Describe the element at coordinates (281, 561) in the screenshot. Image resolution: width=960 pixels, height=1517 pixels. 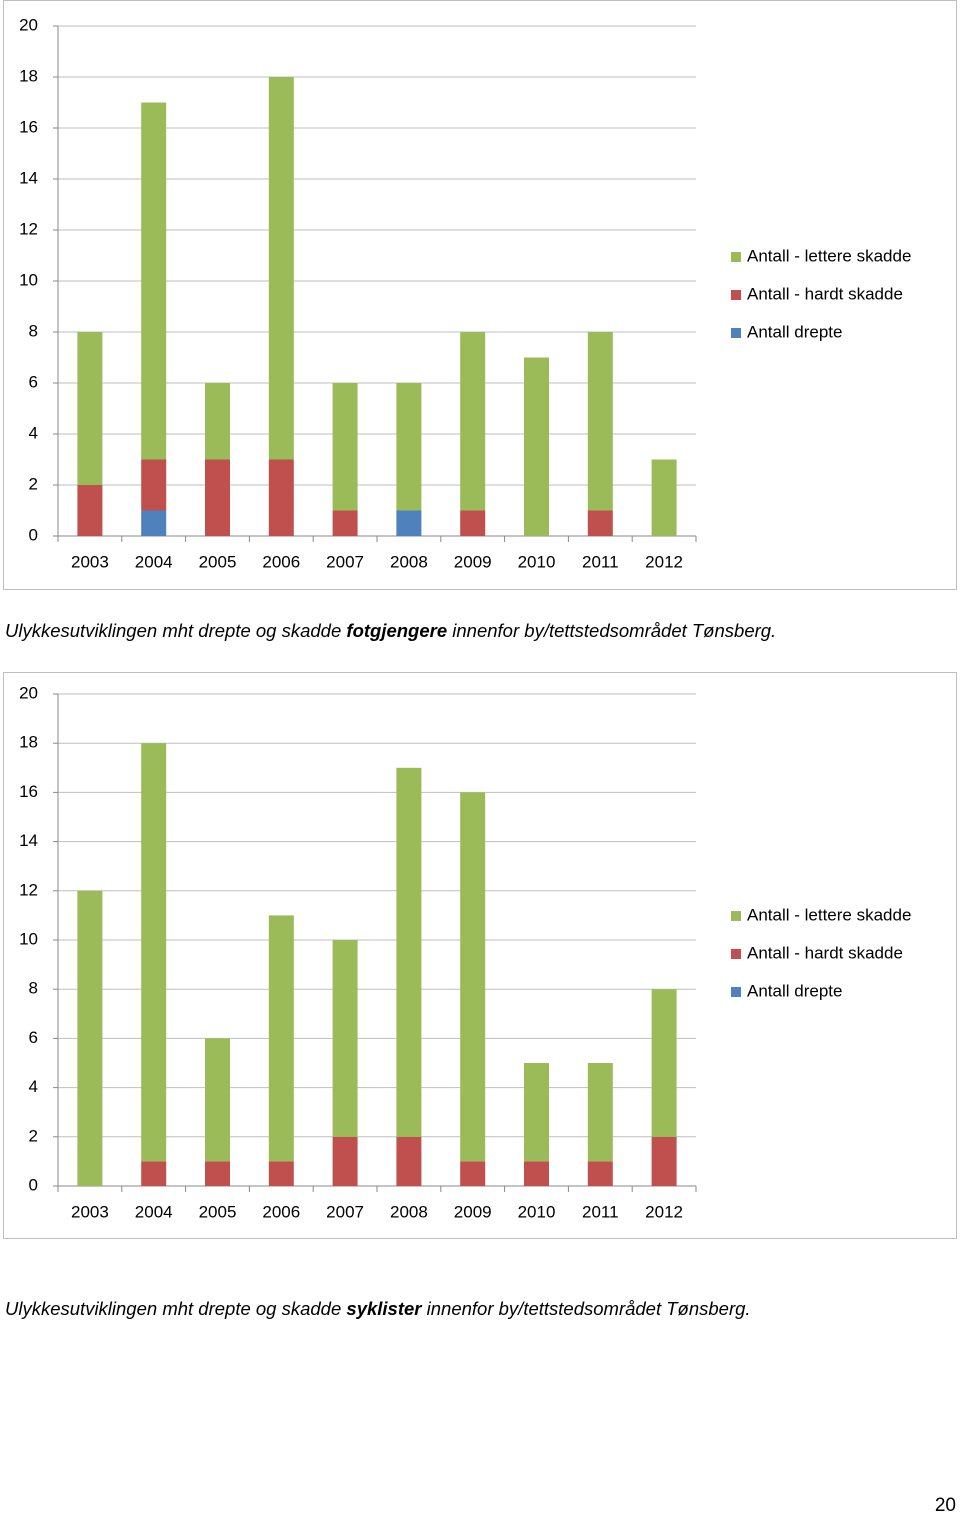
I see `x-tick-label: 2006` at that location.